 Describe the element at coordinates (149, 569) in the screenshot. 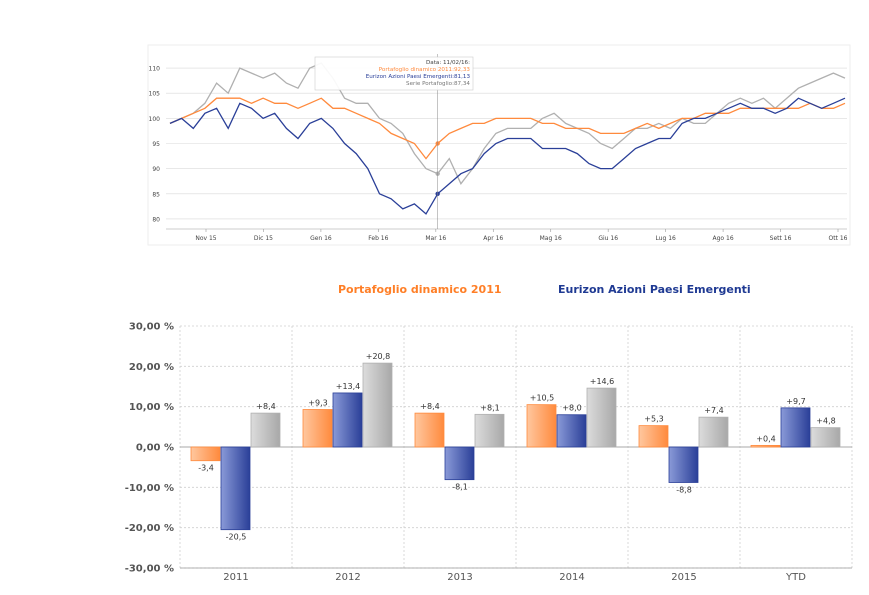

I see `y-tick-label: -30,00 %` at that location.